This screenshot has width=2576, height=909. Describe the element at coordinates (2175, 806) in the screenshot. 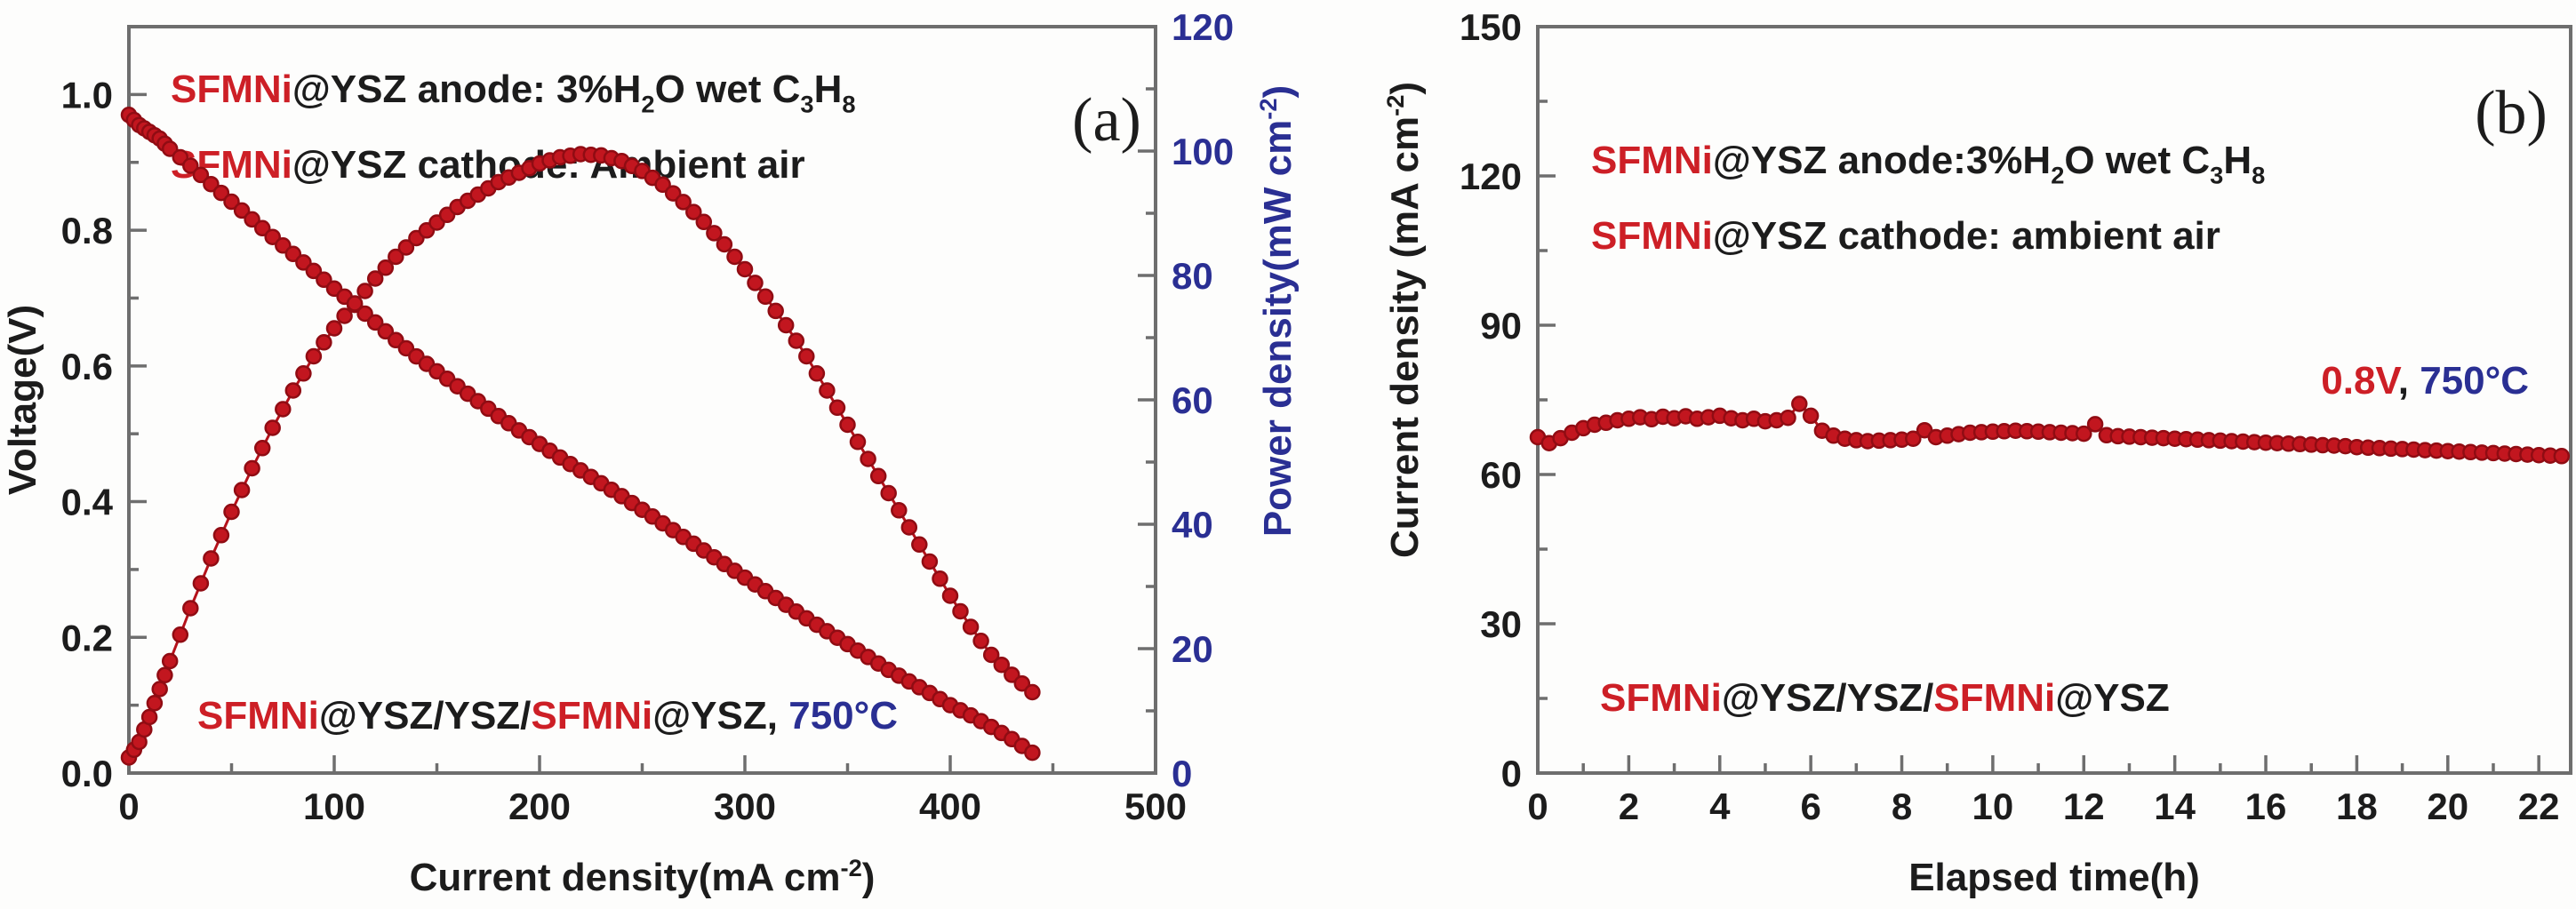

I see `chart-b-x-tick-label: 14` at that location.